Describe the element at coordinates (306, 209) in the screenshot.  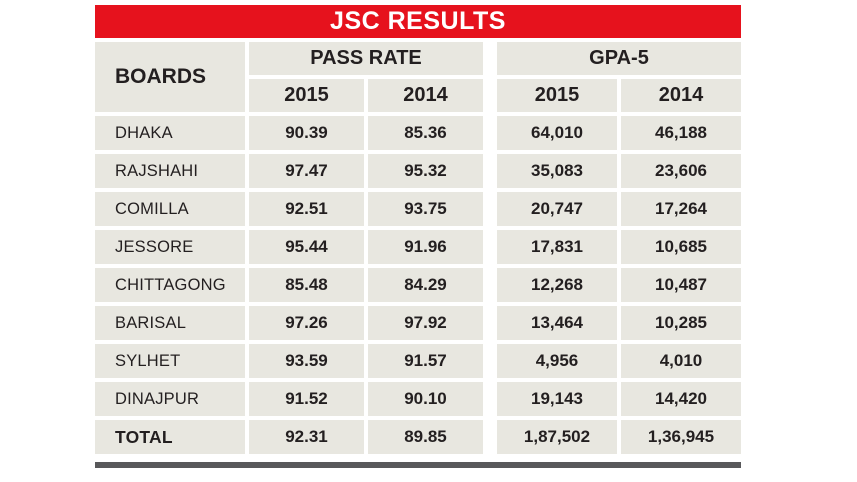
I see `pass-rate-2015: 92.51` at that location.